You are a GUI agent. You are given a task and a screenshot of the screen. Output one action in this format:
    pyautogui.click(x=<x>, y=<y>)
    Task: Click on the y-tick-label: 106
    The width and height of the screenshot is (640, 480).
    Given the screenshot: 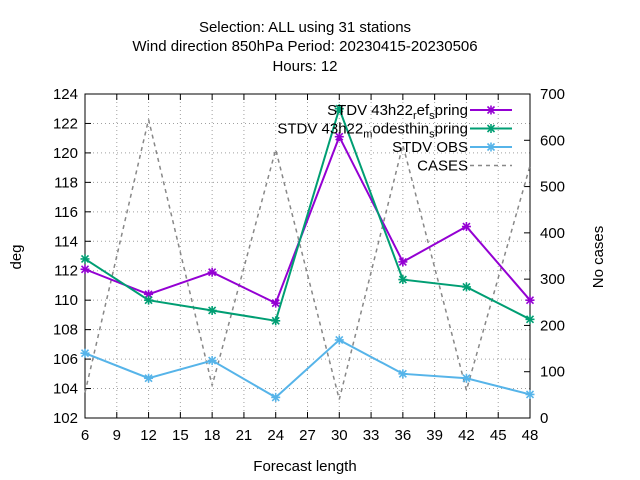 What is the action you would take?
    pyautogui.click(x=65, y=359)
    